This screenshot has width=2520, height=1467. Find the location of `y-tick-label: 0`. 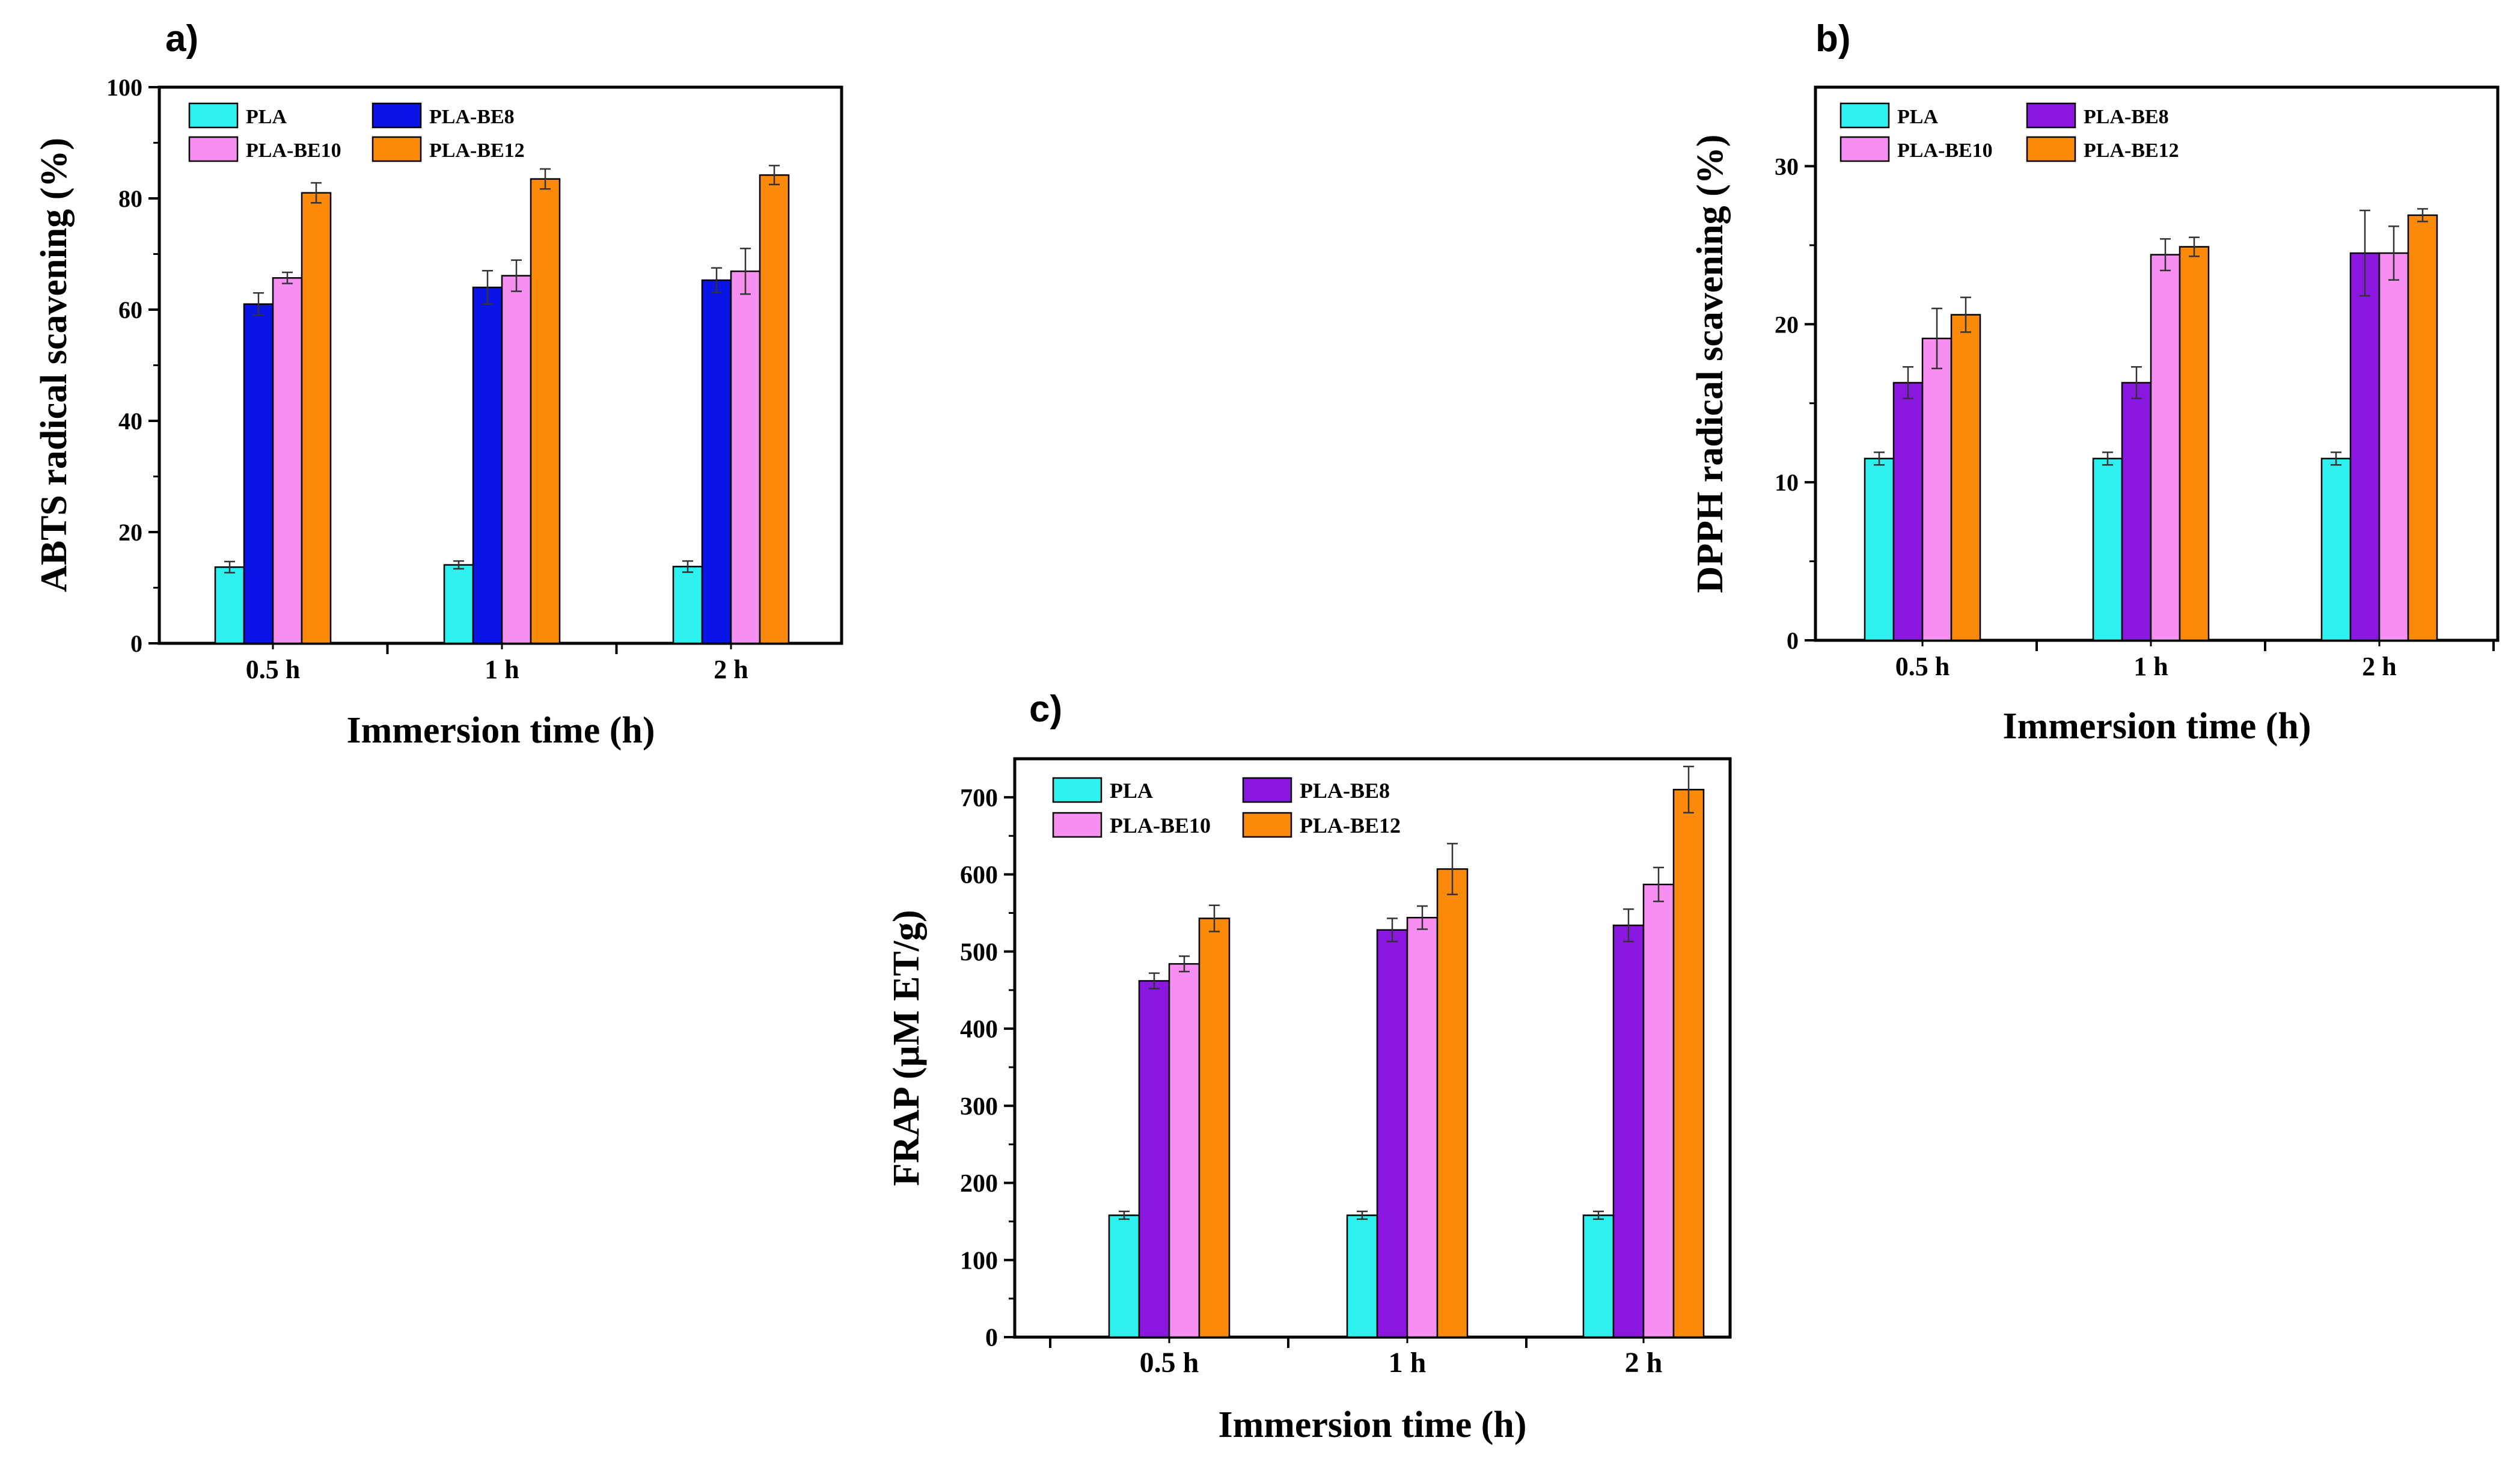

y-tick-label: 0 is located at coordinates (136, 643).